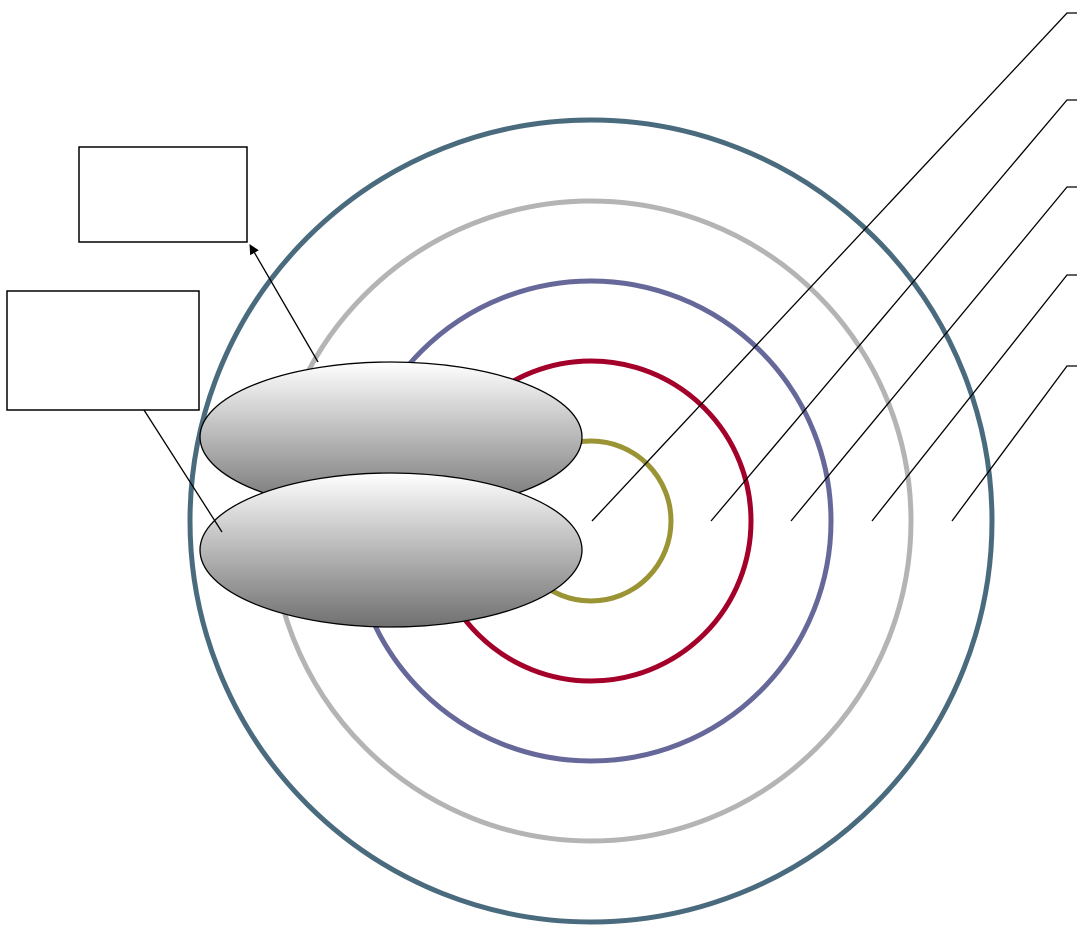  What do you see at coordinates (103, 350) in the screenshot?
I see `label-box-lower` at bounding box center [103, 350].